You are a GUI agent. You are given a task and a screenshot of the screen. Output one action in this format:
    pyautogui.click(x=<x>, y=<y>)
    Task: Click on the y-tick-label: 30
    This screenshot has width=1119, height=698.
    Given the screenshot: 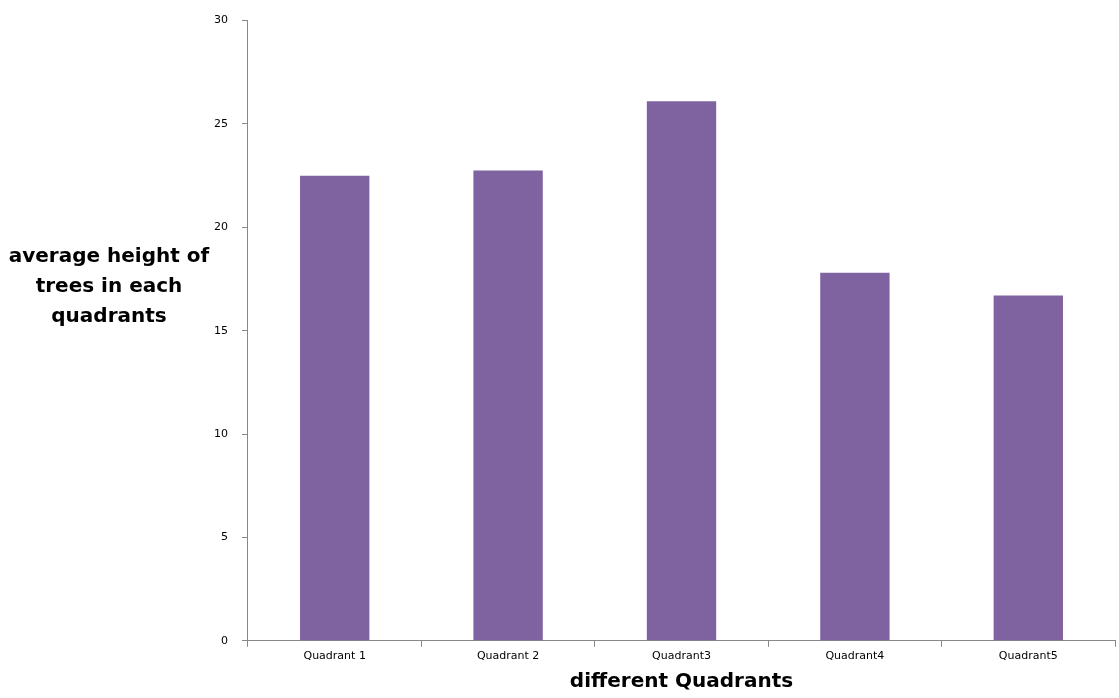 What is the action you would take?
    pyautogui.click(x=221, y=20)
    